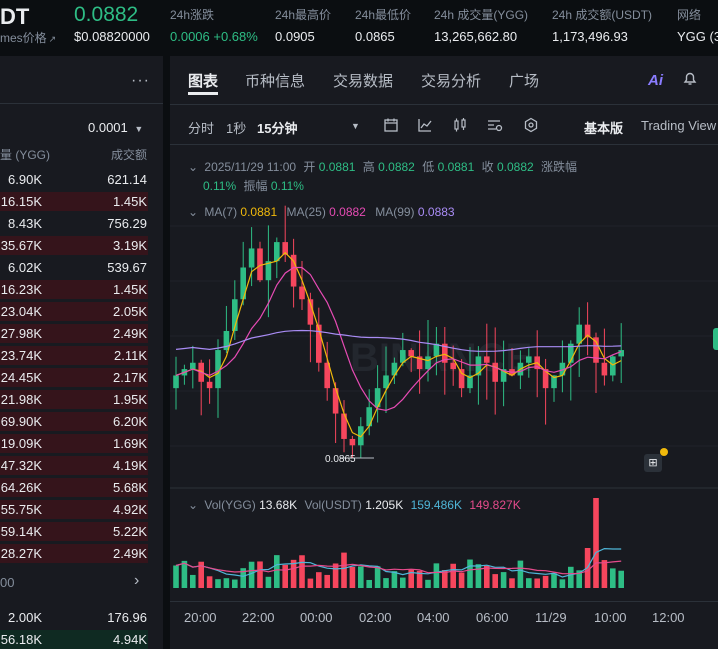 This screenshot has width=718, height=649. What do you see at coordinates (21, 443) in the screenshot?
I see `ask-qty: 19.09K` at bounding box center [21, 443].